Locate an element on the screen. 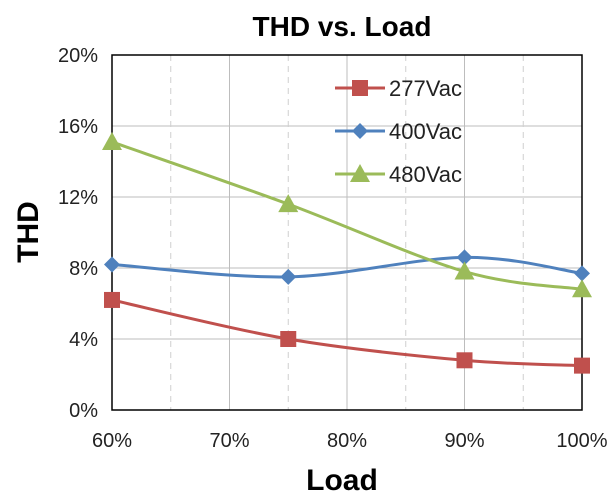 This screenshot has height=496, width=614. legend-label: 480Vac is located at coordinates (425, 174).